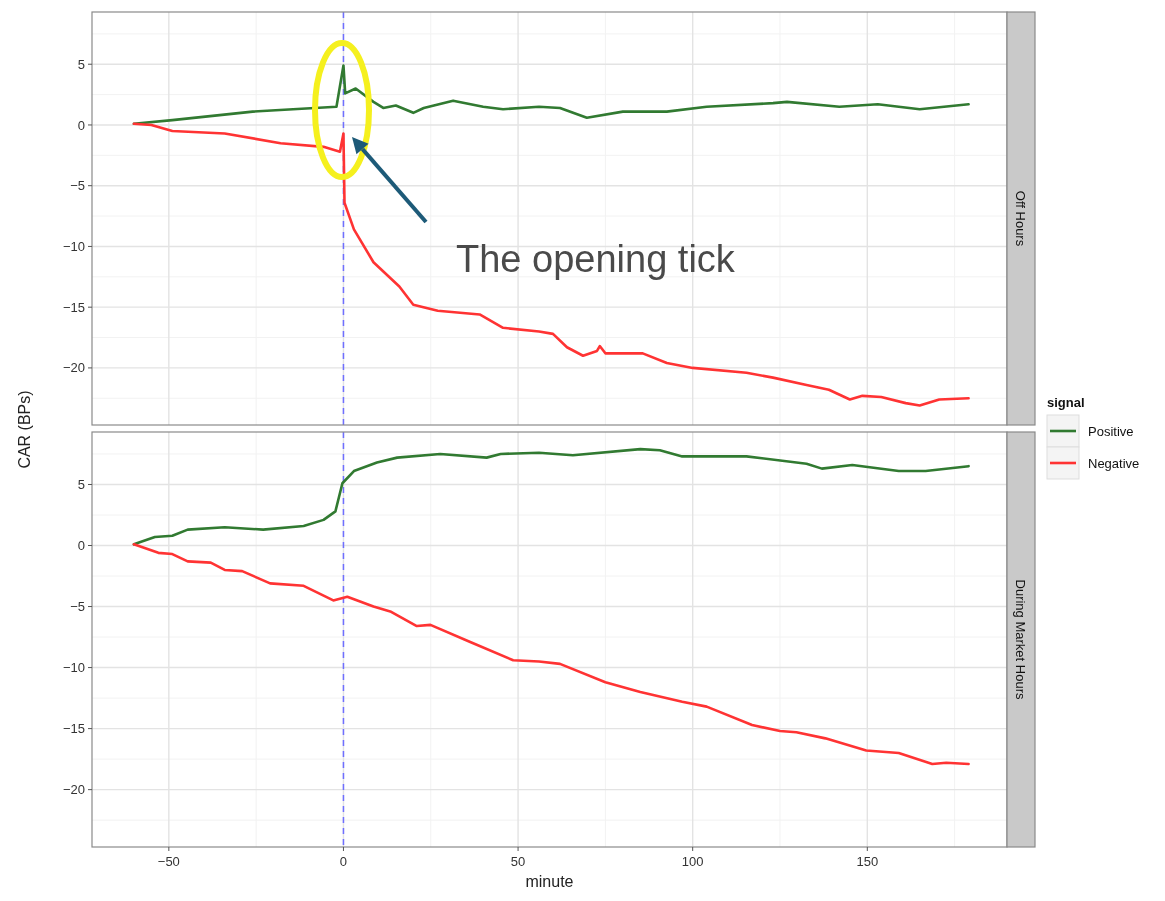 This screenshot has height=901, width=1165. Describe the element at coordinates (24, 429) in the screenshot. I see `y-axis-title: CAR (BPs)` at that location.